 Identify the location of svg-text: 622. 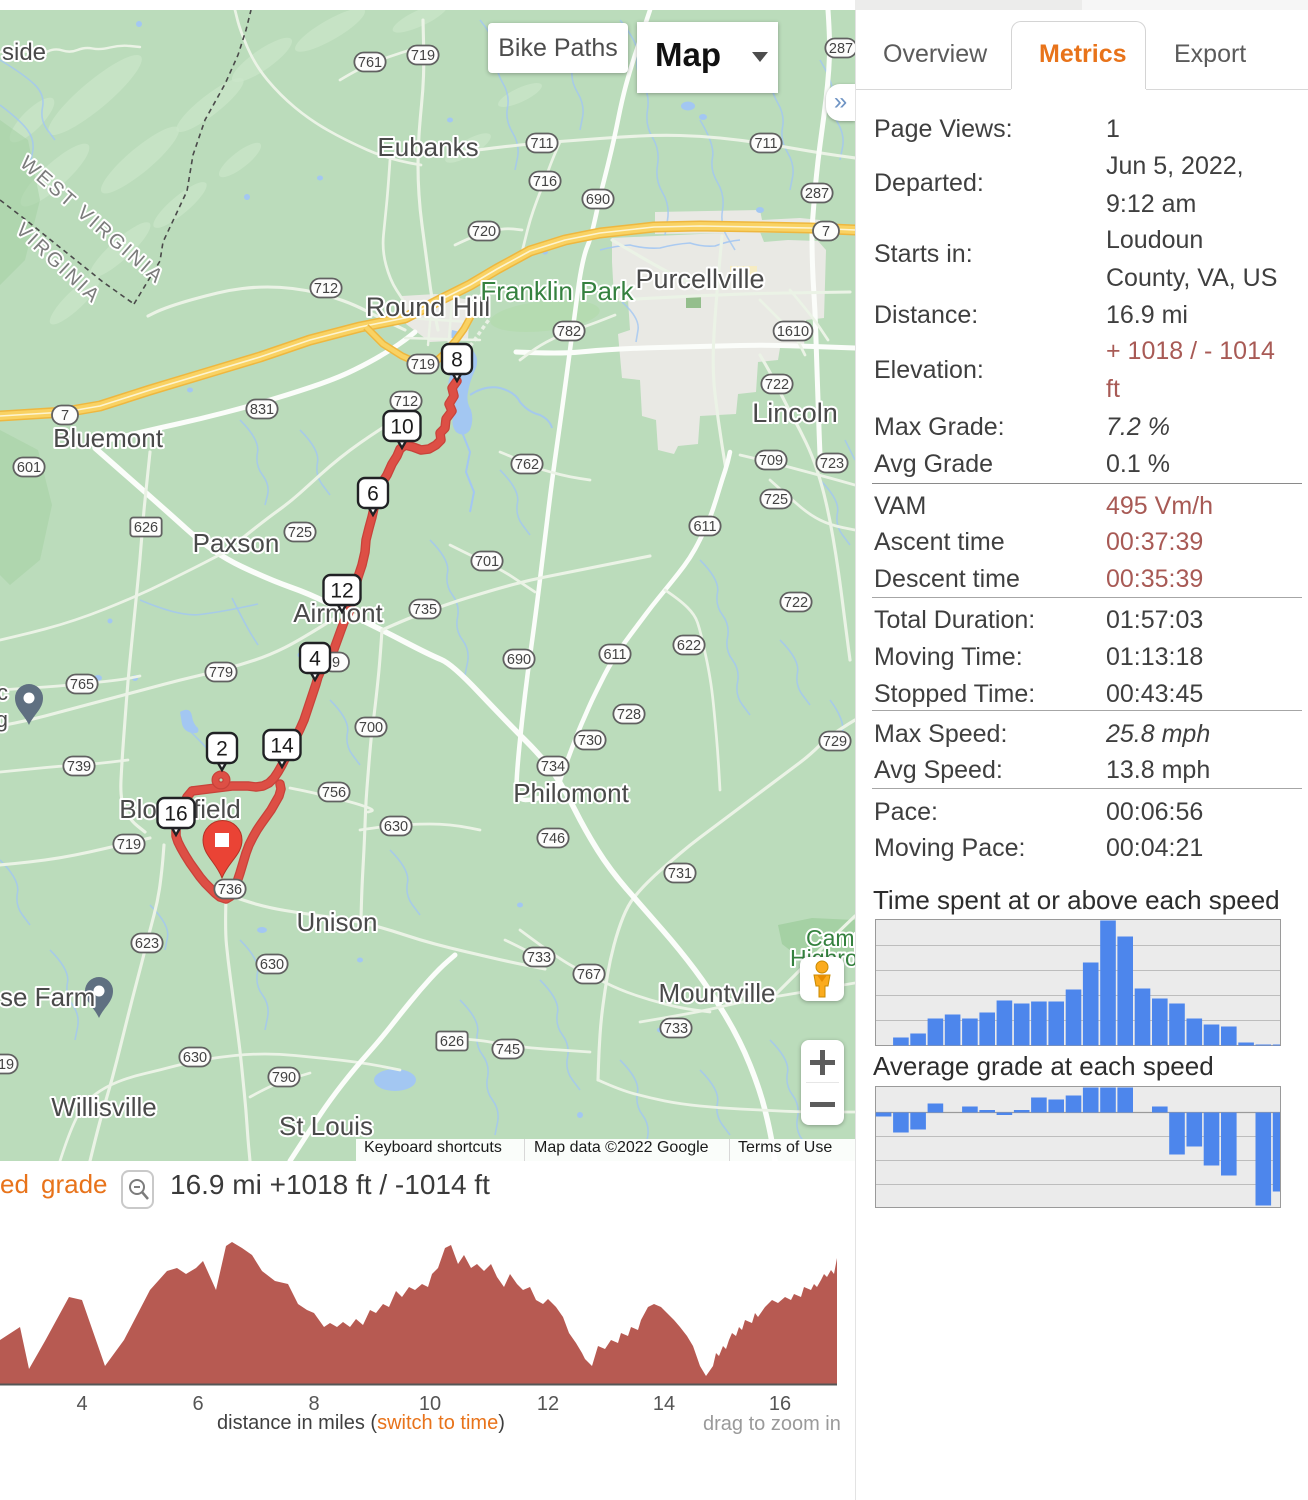
(689, 646).